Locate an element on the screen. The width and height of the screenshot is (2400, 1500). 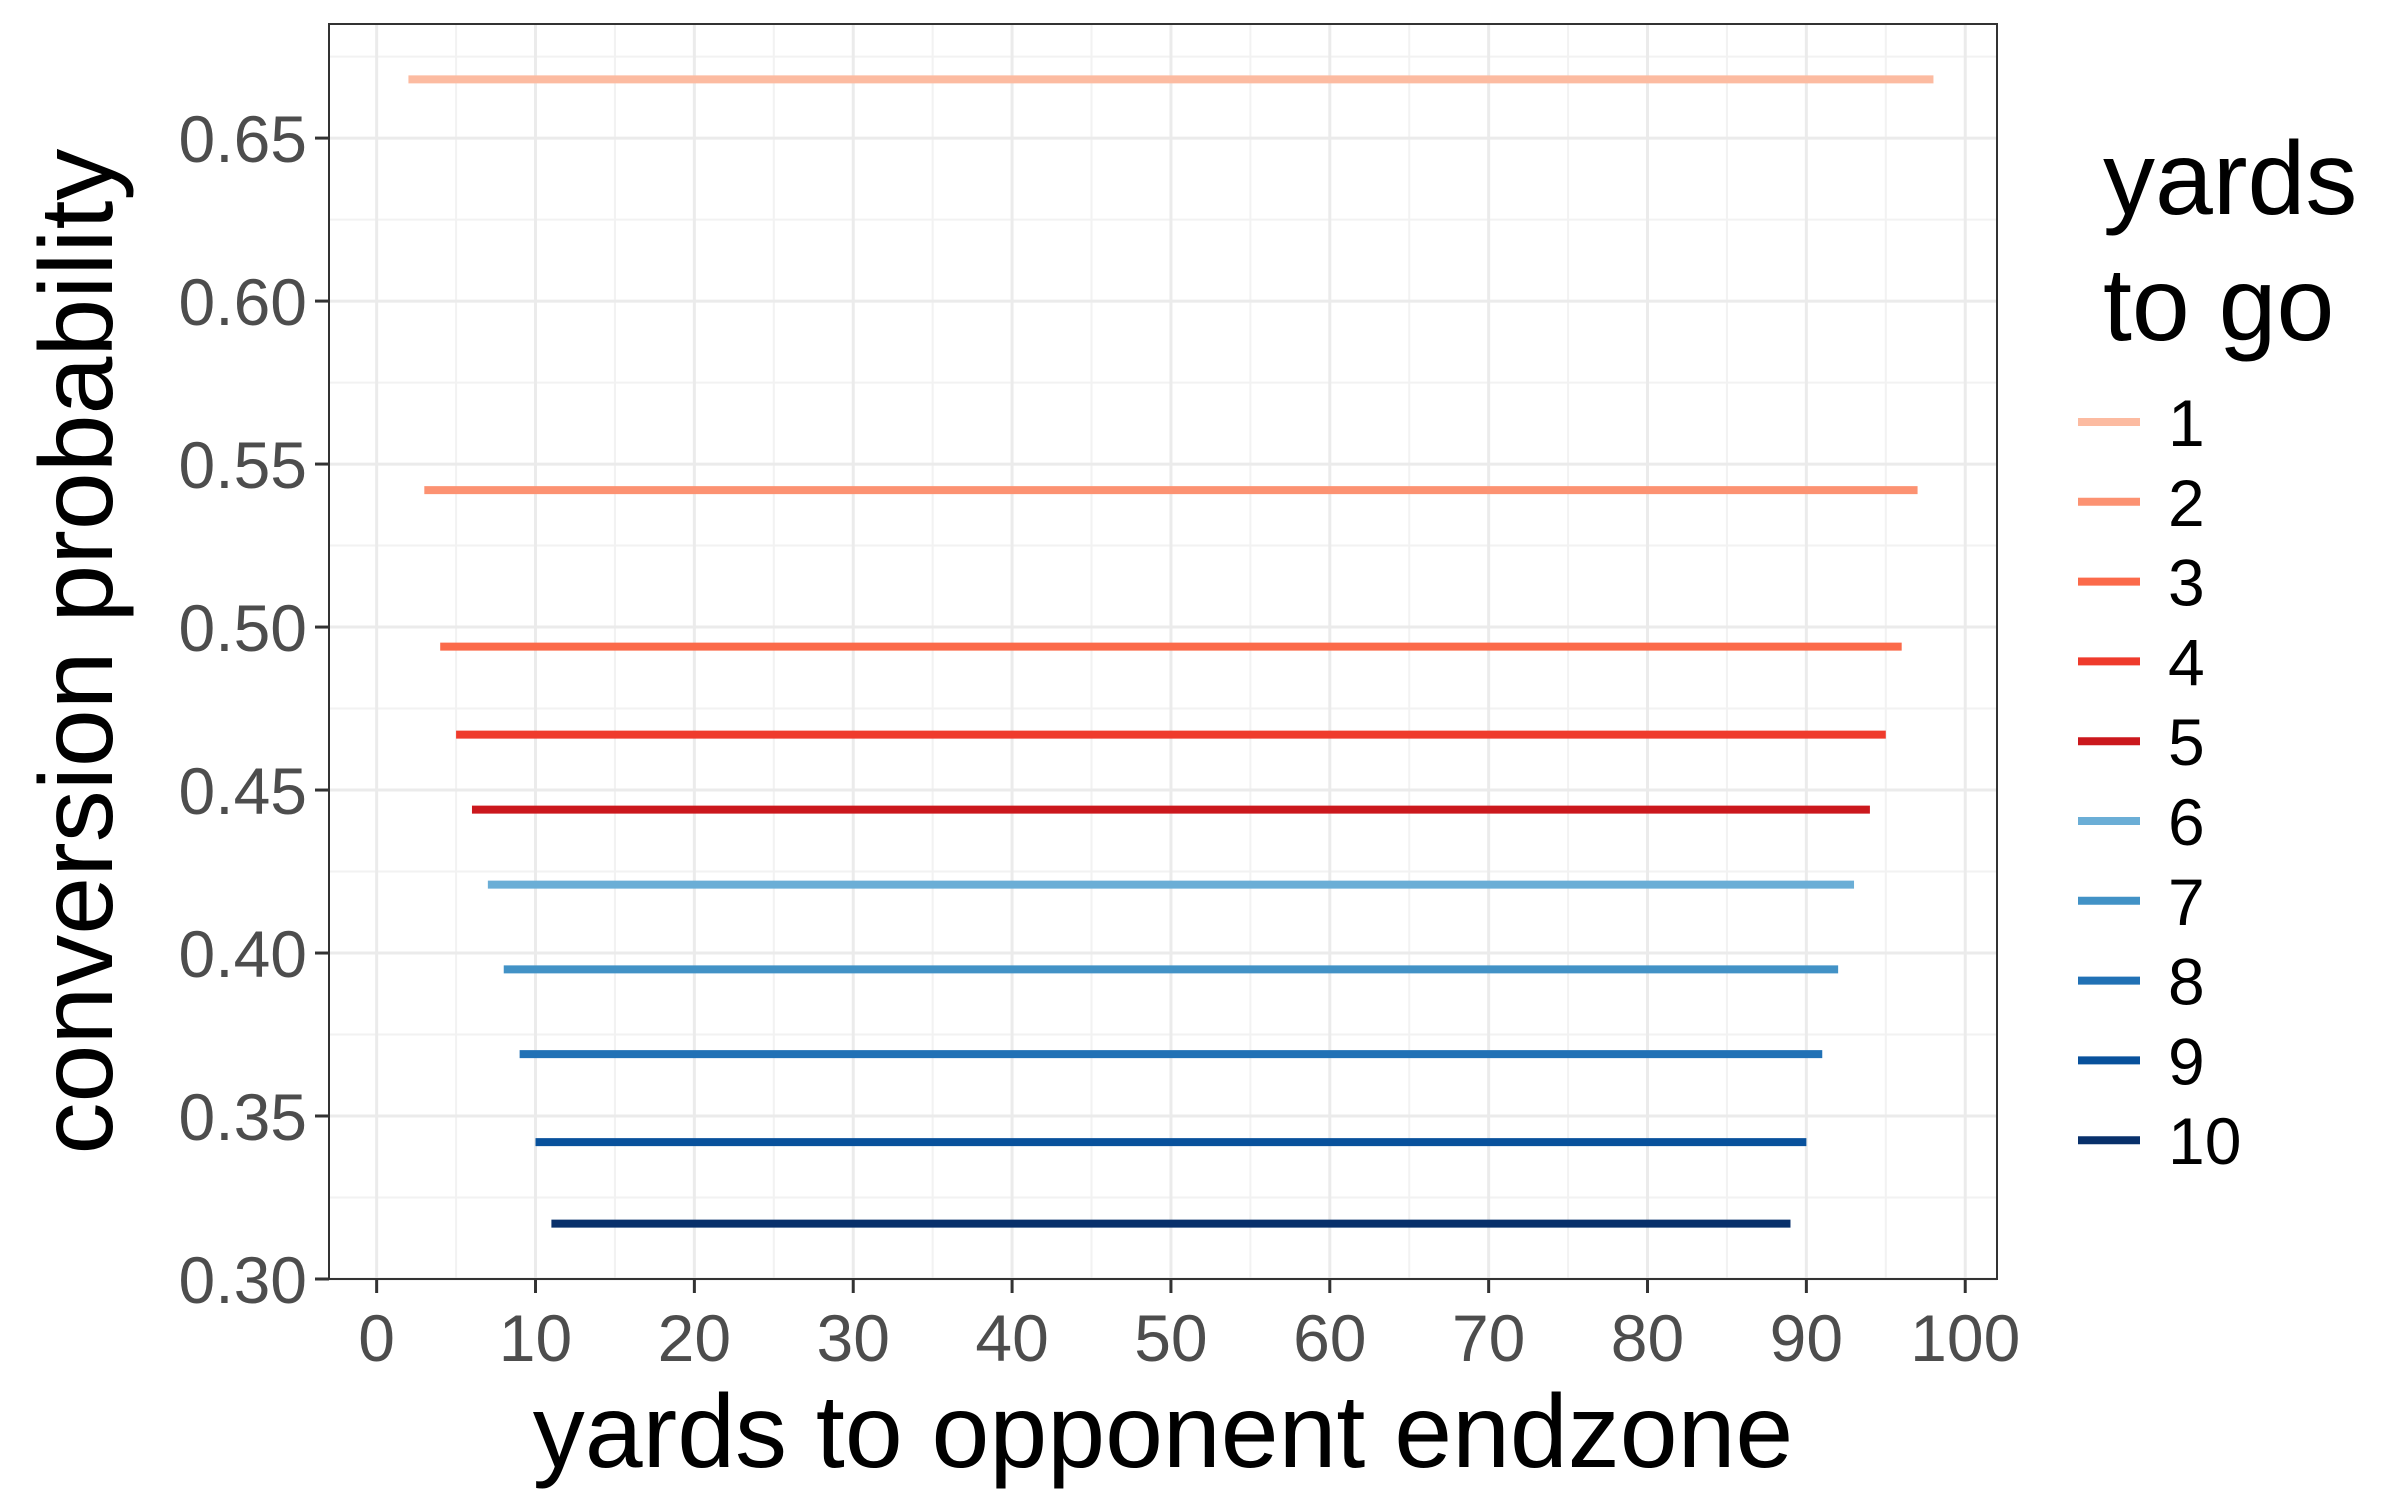
x-tick-label: 90 is located at coordinates (1806, 1338).